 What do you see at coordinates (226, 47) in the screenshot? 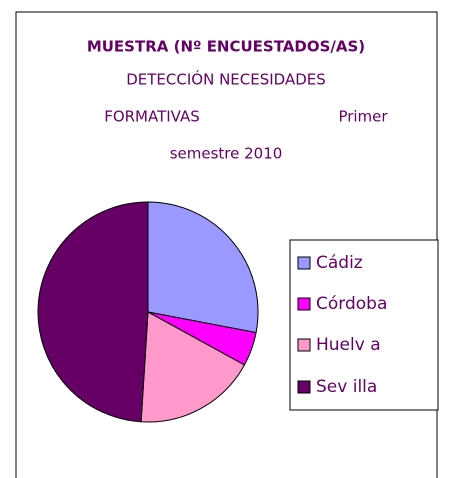
I see `chart-title: MUESTRA (Nº ENCUESTADOS/AS)` at bounding box center [226, 47].